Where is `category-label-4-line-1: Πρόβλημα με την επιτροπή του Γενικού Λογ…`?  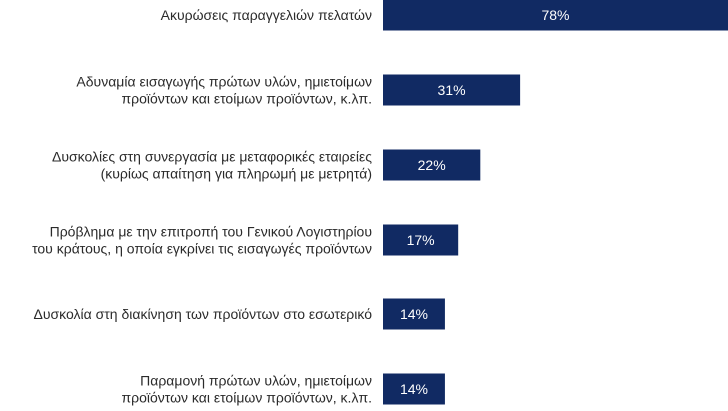 category-label-4-line-1: Πρόβλημα με την επιτροπή του Γενικού Λογ… is located at coordinates (211, 232).